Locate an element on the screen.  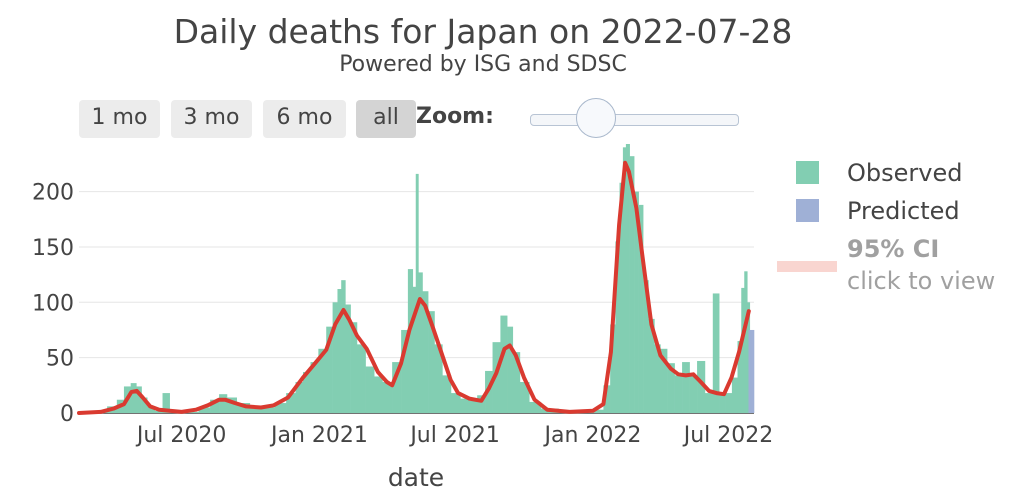
y-tick-label: 0 is located at coordinates (67, 414).